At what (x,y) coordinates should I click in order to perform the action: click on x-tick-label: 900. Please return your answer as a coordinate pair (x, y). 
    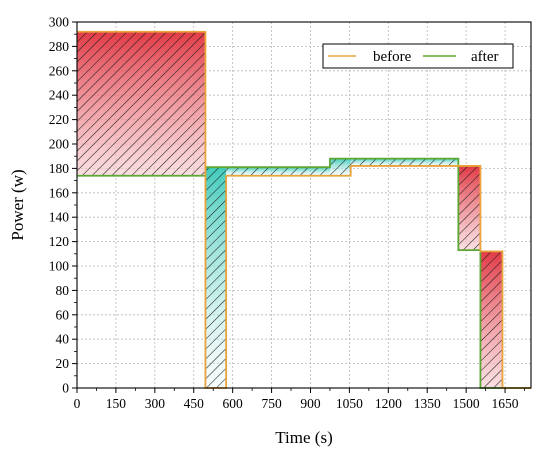
    Looking at the image, I should click on (310, 403).